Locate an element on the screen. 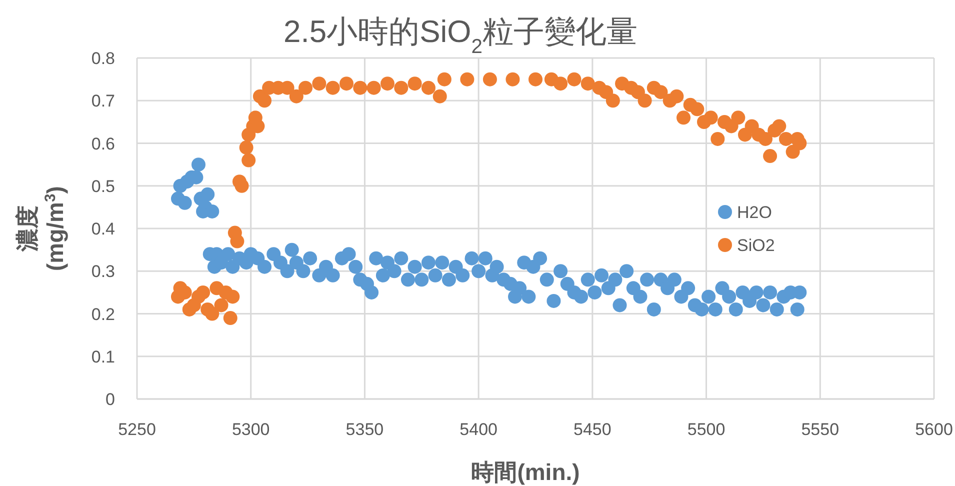 The height and width of the screenshot is (486, 955). y-tick-label: 0.8 is located at coordinates (103, 58).